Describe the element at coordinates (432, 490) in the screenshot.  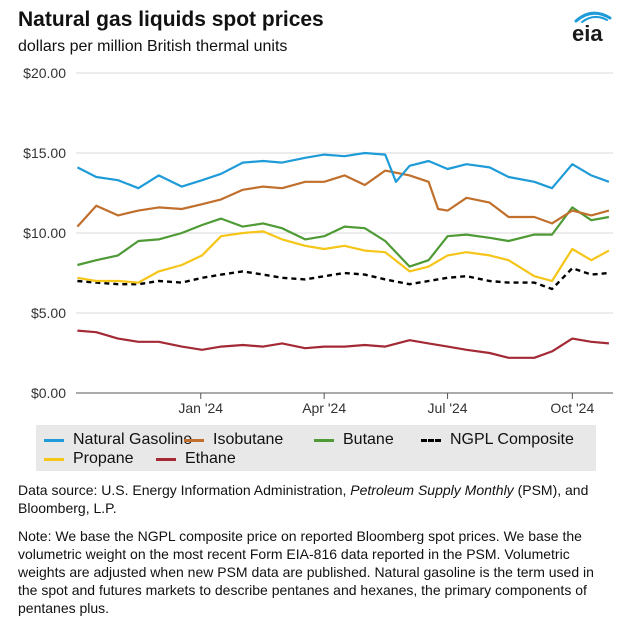
I see `source-publication: Petroleum Supply Monthly` at that location.